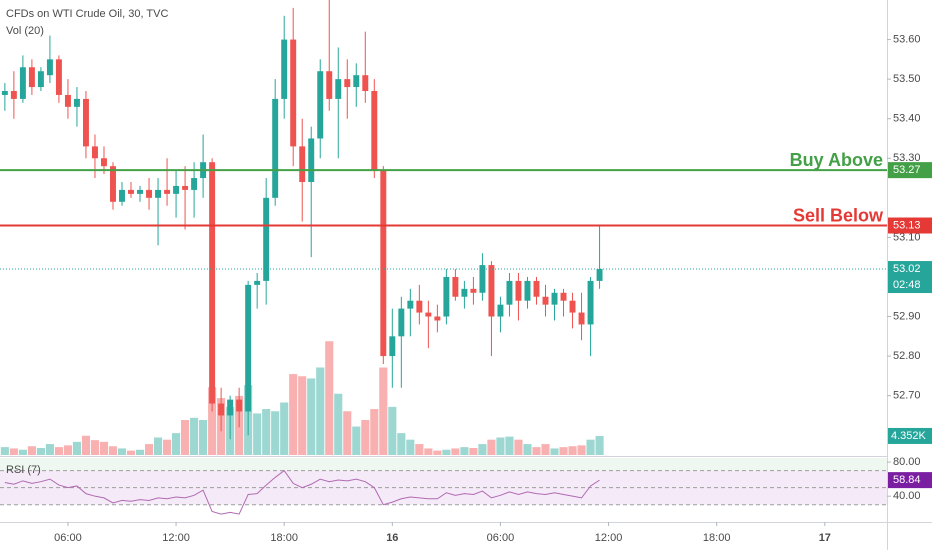 Image resolution: width=932 pixels, height=550 pixels. Describe the element at coordinates (907, 316) in the screenshot. I see `y-tick-label: 52.90` at that location.